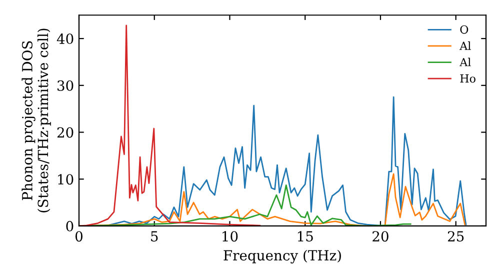  Describe the element at coordinates (65, 132) in the screenshot. I see `y-tick-label: 20` at that location.